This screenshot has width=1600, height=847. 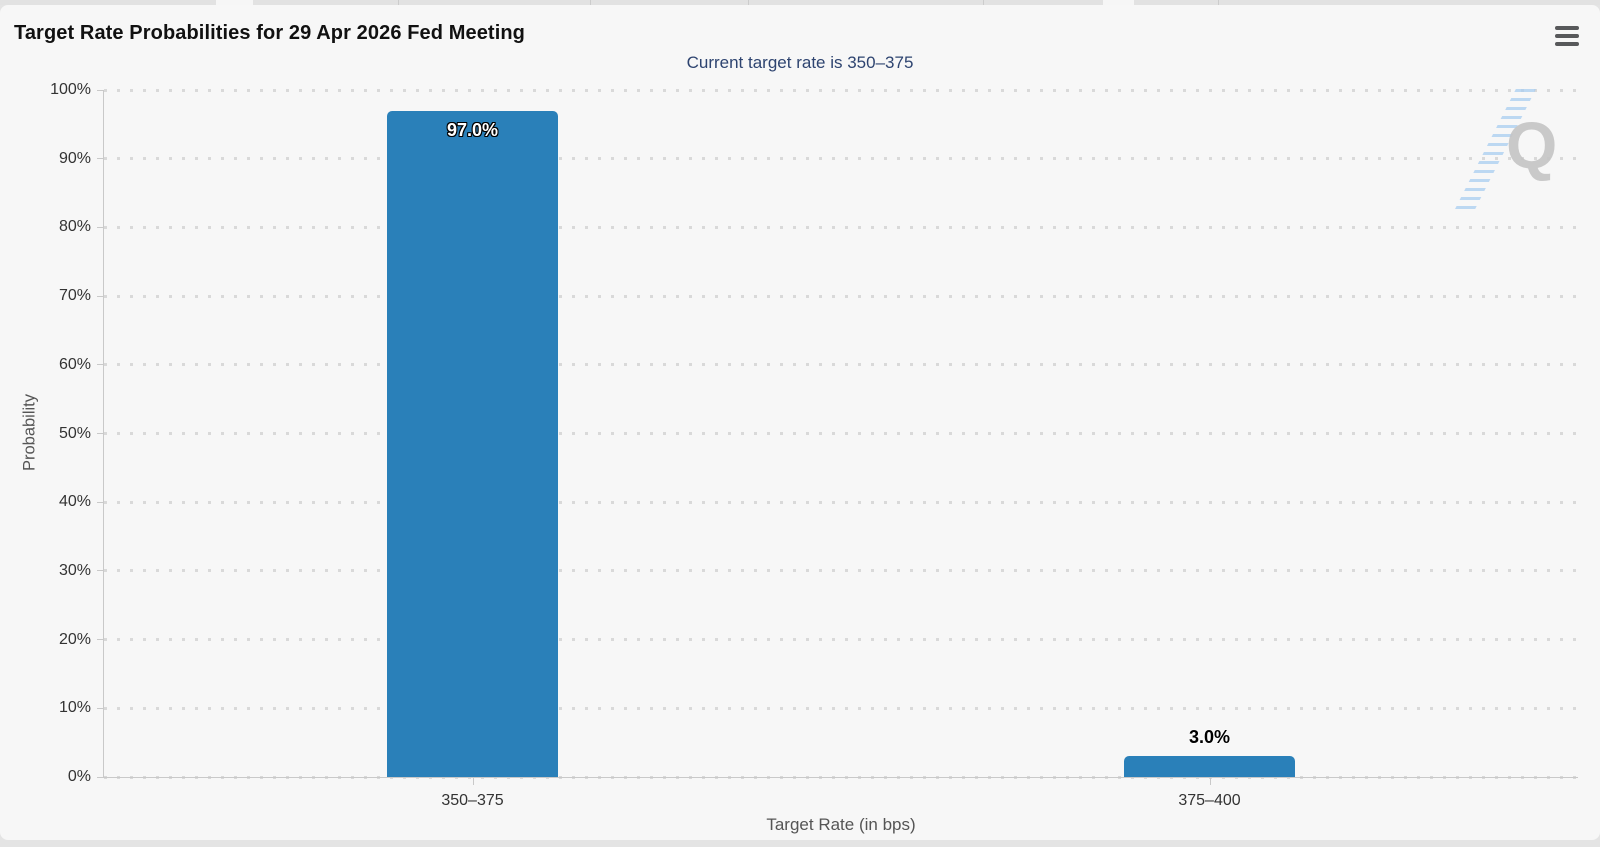 I want to click on x-axis-title: Target Rate (in bps), so click(x=841, y=824).